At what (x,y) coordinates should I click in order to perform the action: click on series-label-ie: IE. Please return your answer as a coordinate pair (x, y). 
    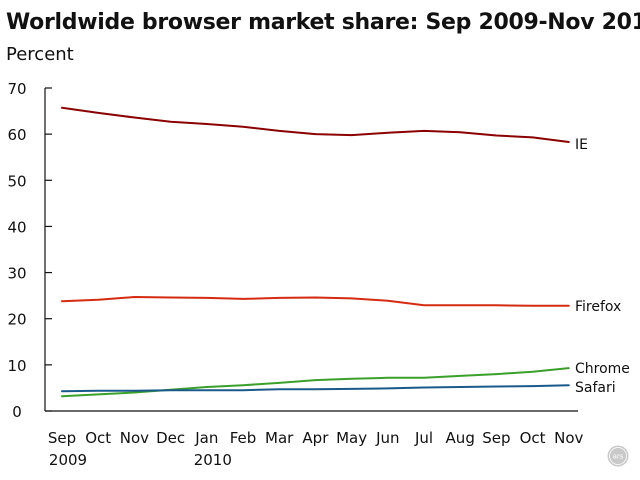
    Looking at the image, I should click on (581, 145).